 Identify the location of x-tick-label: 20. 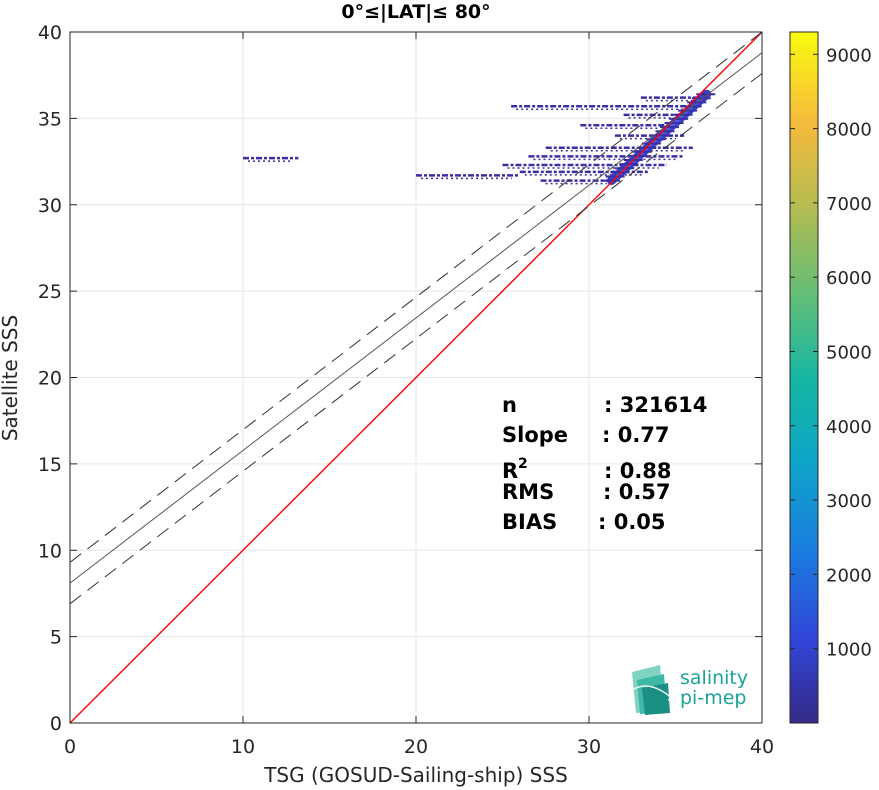
(416, 747).